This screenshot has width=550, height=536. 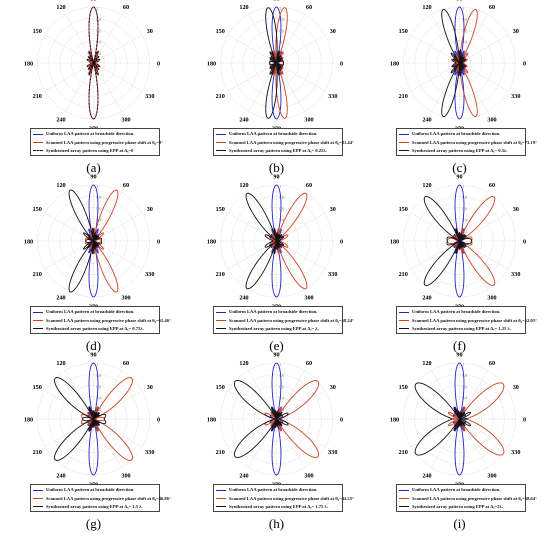 I want to click on panel-label: (d), so click(x=93, y=345).